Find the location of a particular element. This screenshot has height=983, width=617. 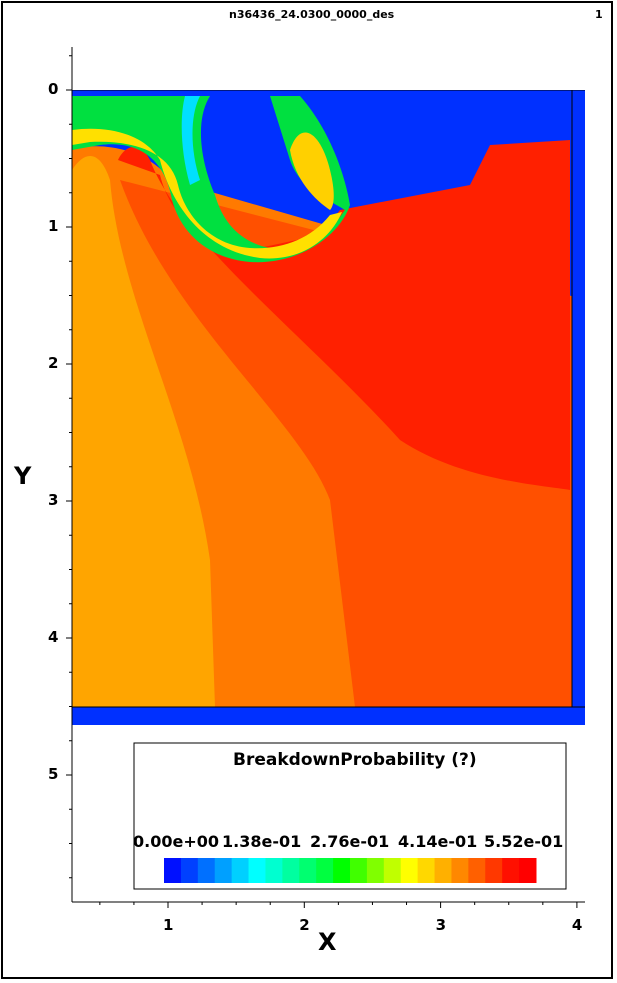

colorbar is located at coordinates (350, 870).